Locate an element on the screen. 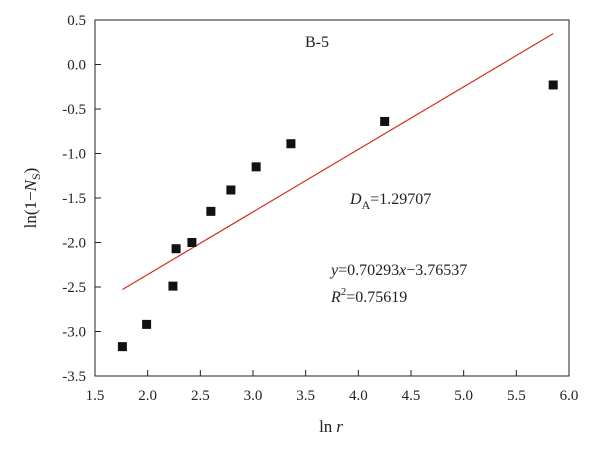 The image size is (600, 452). y-axis-title-var: N is located at coordinates (30, 185).